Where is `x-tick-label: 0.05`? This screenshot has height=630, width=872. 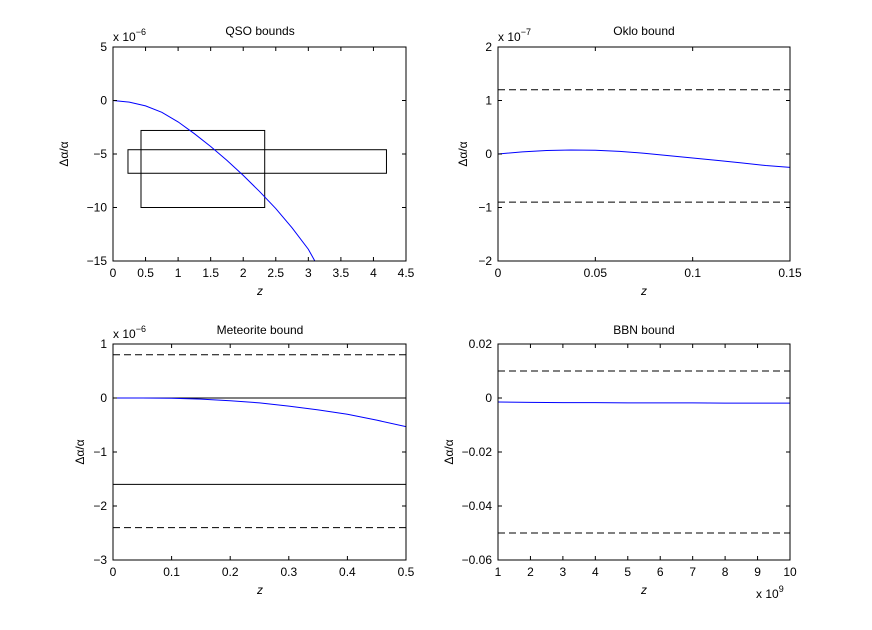 x-tick-label: 0.05 is located at coordinates (596, 273).